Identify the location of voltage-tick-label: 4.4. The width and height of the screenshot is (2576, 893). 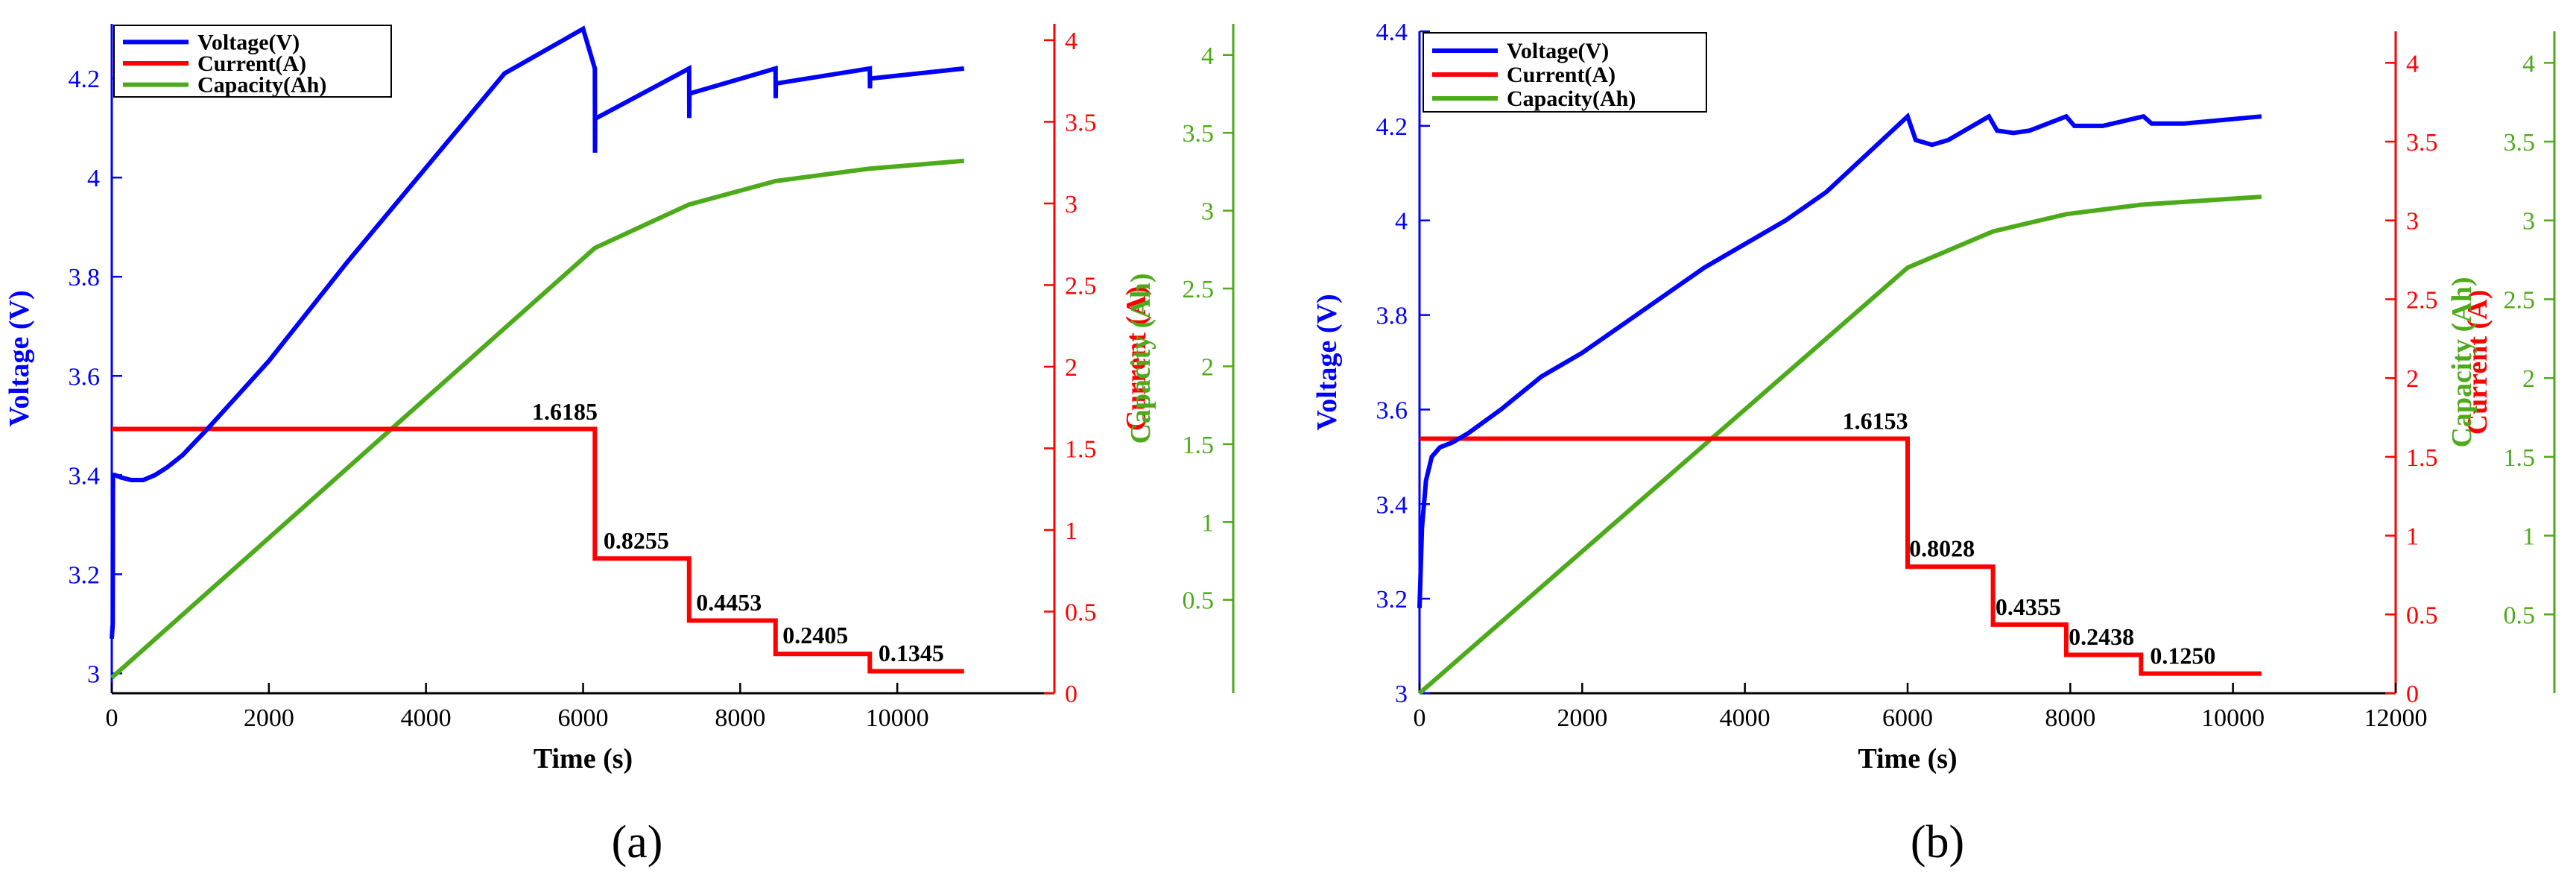
(1392, 32).